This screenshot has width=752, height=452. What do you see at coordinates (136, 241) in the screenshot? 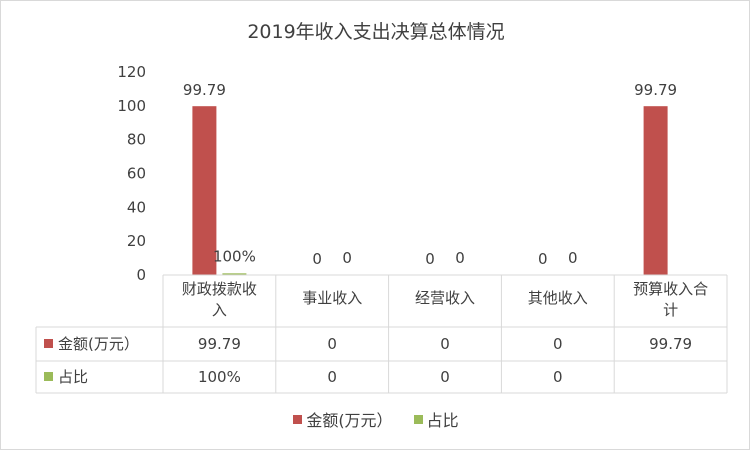
I see `y-tick-label: 20` at bounding box center [136, 241].